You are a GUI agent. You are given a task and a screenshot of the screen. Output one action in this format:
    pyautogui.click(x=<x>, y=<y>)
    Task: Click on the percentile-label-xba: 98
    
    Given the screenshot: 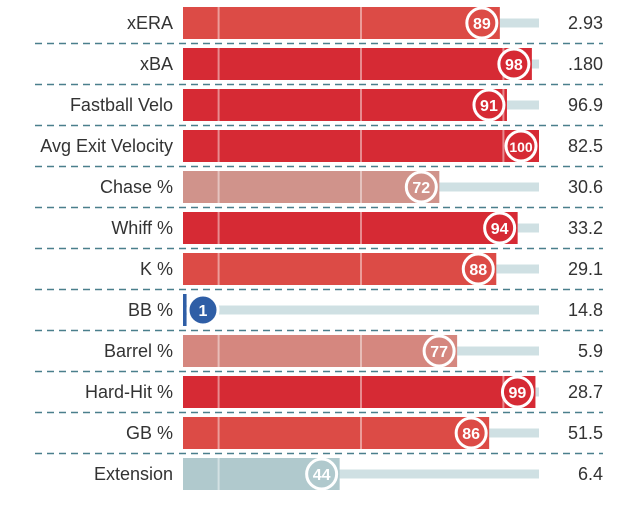 What is the action you would take?
    pyautogui.click(x=514, y=65)
    